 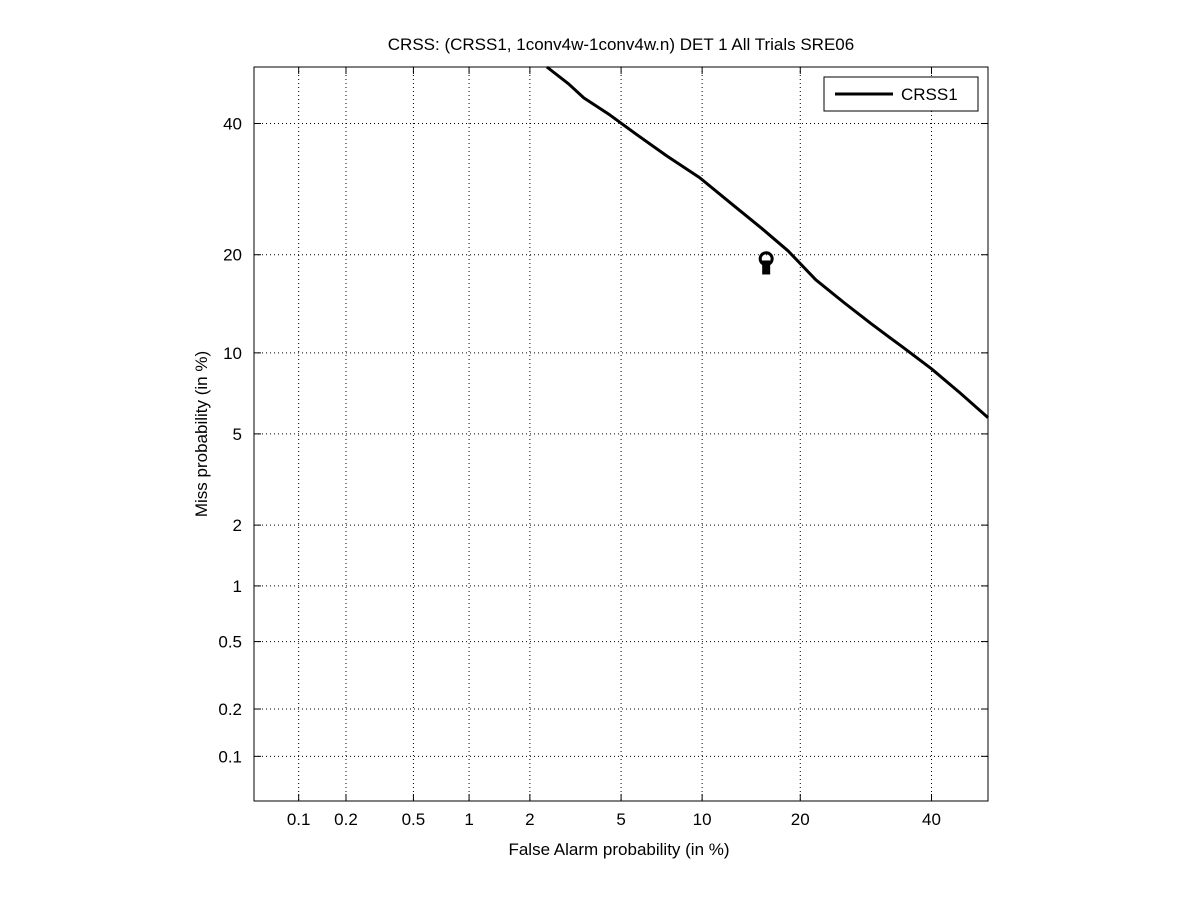 I want to click on x-tick-labels: 0.1 0.2 0.5 1 2 5 10 20 40, so click(x=614, y=819).